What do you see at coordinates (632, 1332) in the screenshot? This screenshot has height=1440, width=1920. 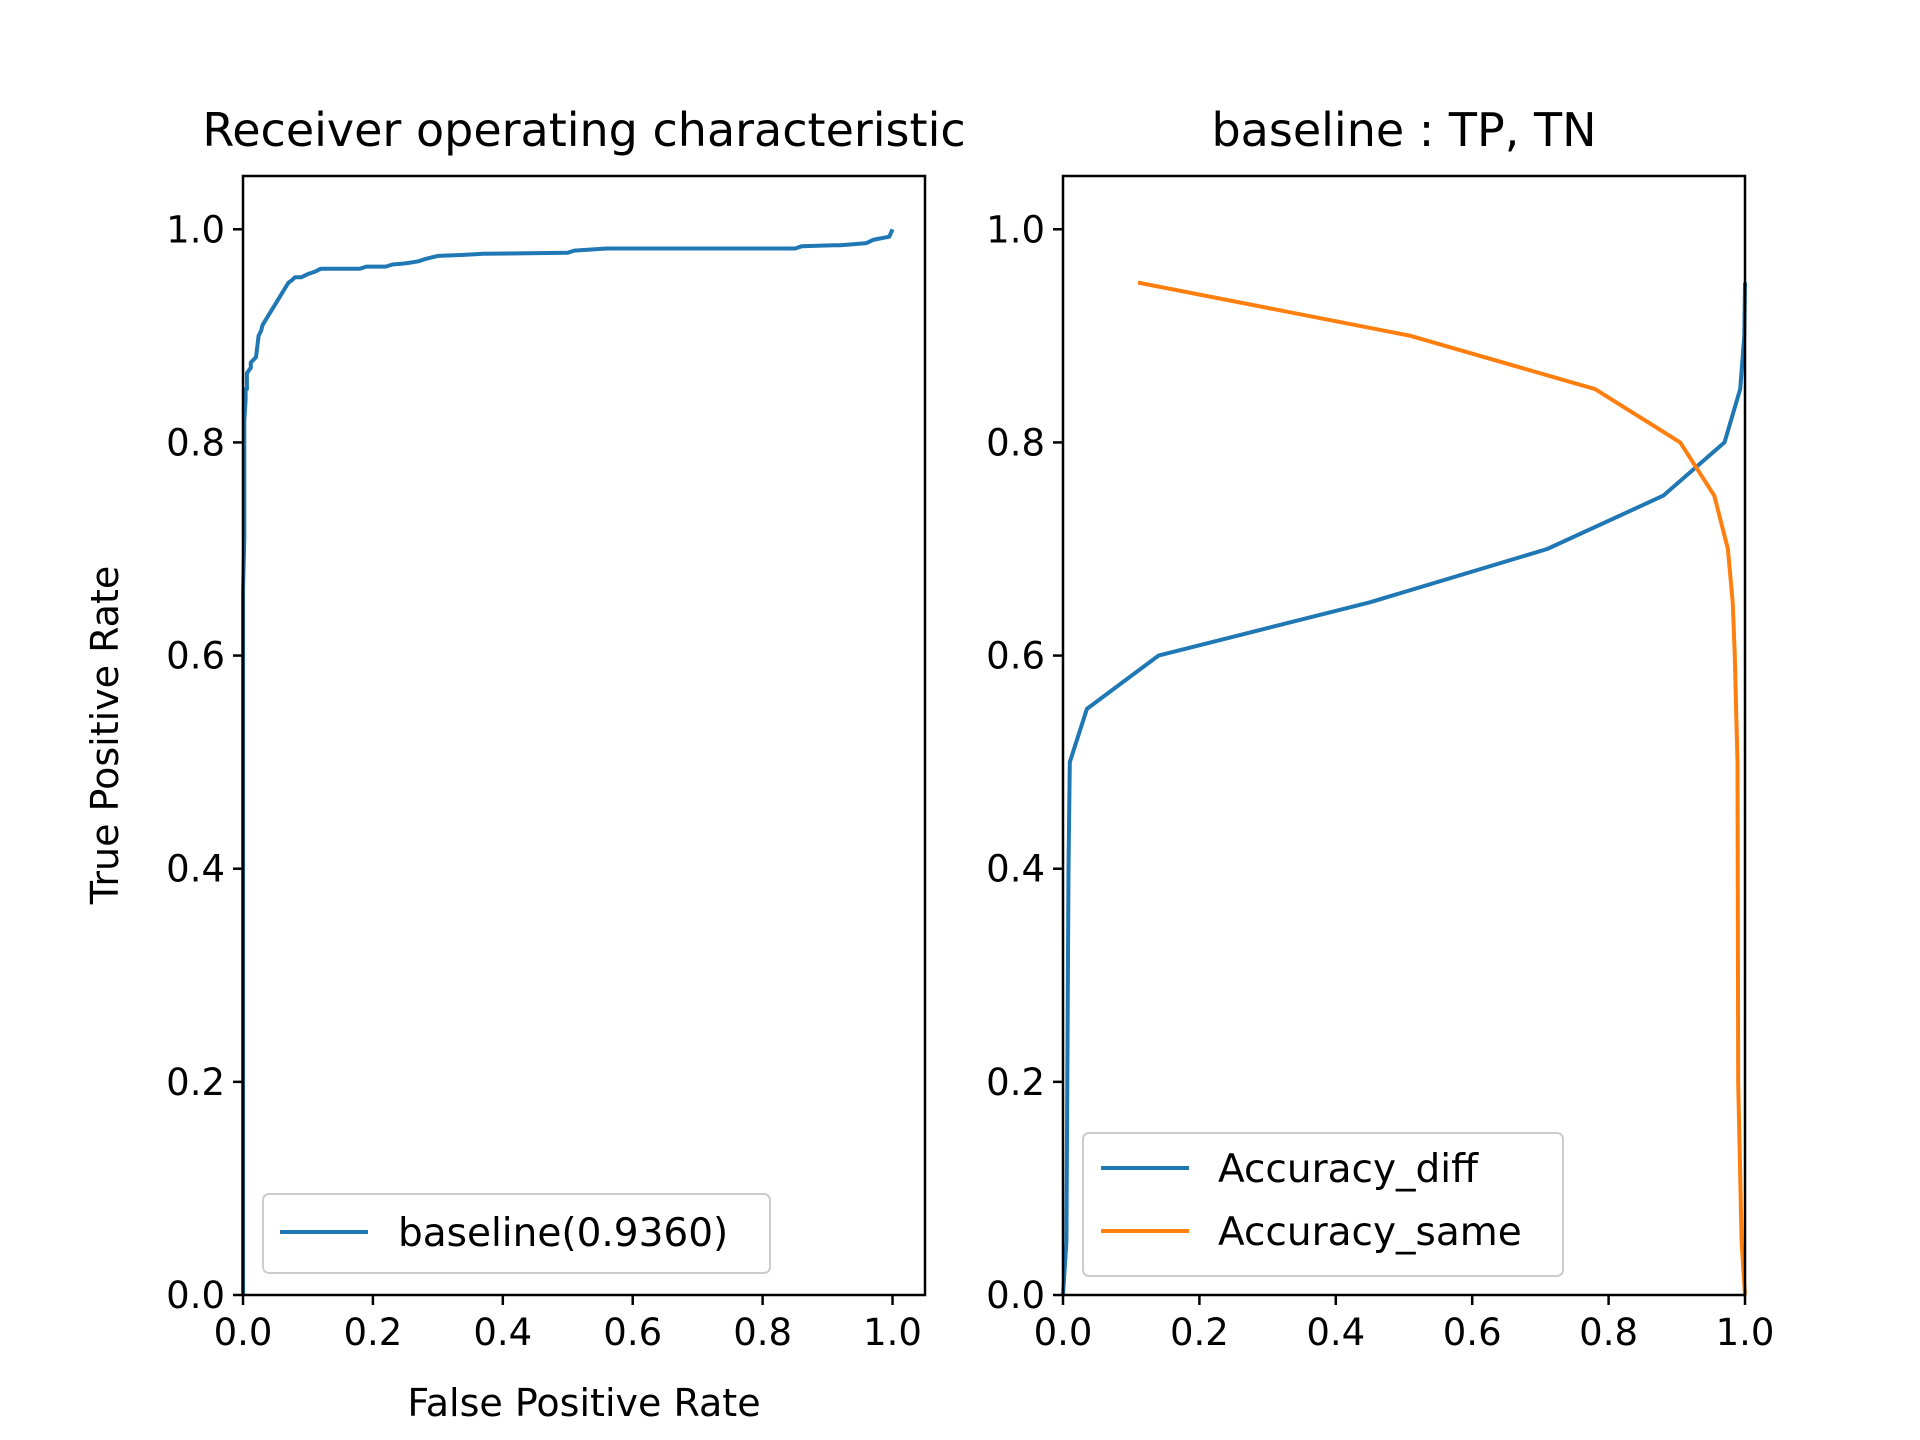 I see `roc-xtick-label: 0.6` at bounding box center [632, 1332].